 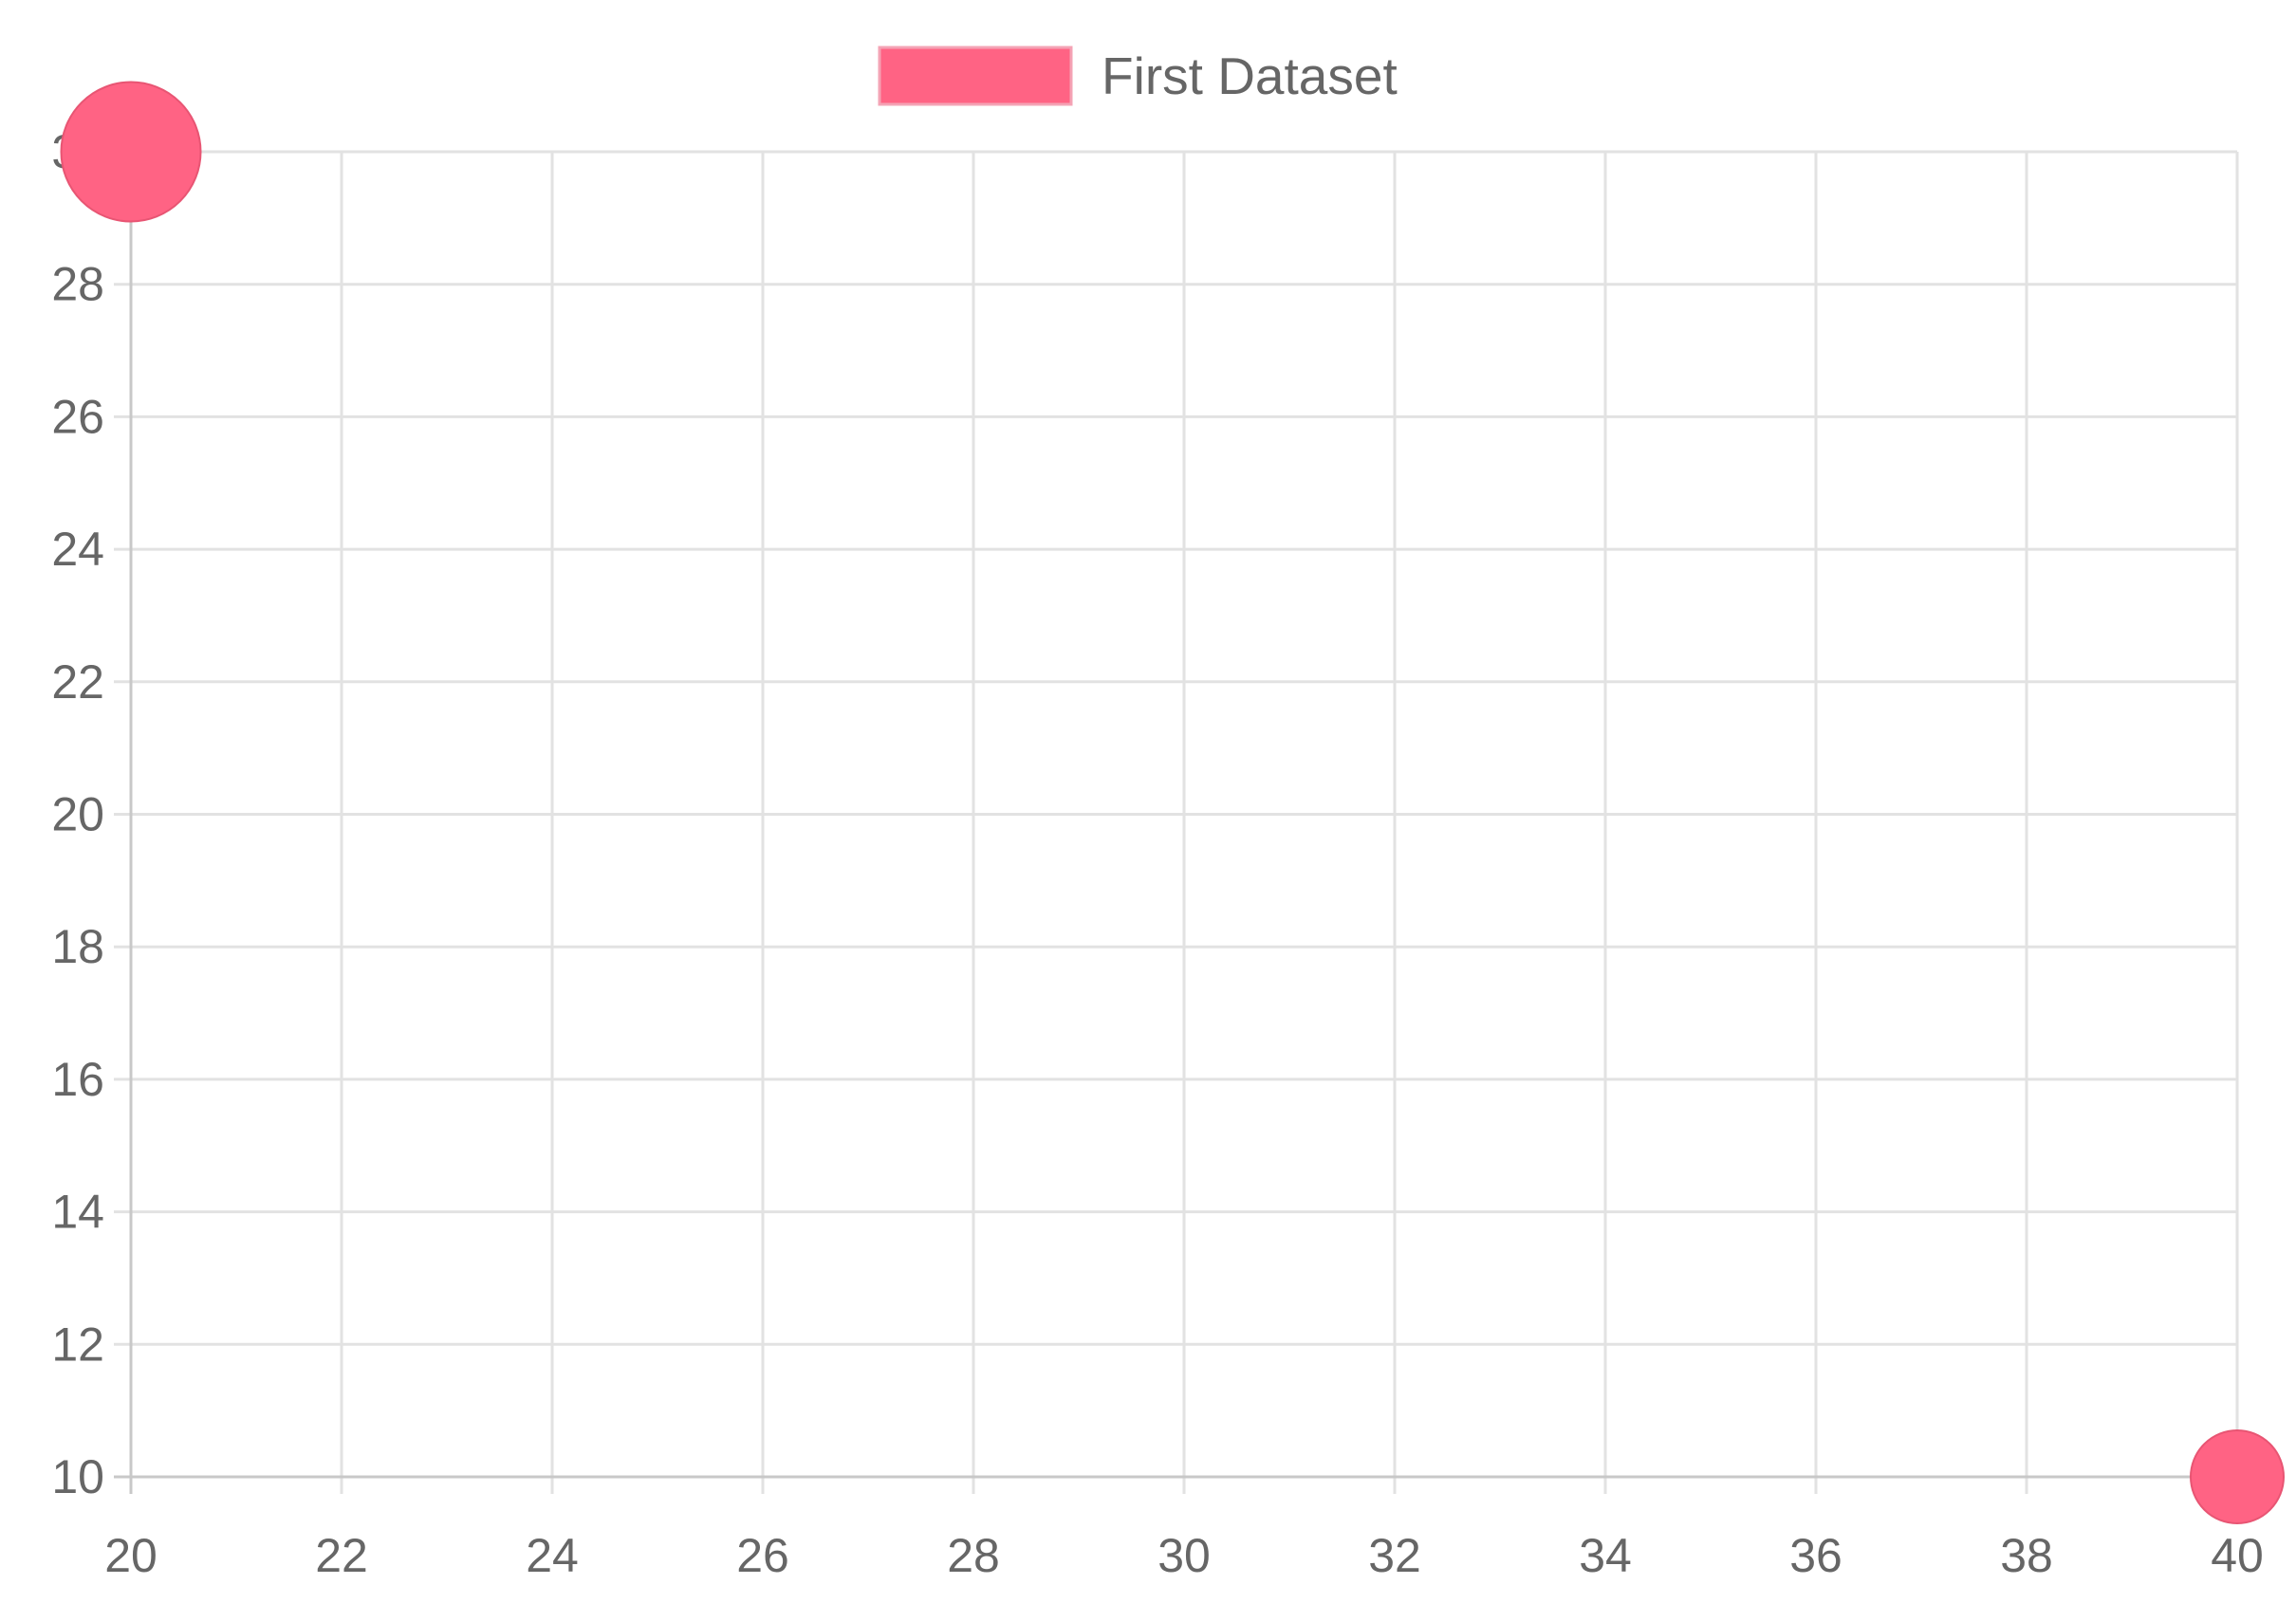 I want to click on y-tick-label: 24, so click(x=77, y=549).